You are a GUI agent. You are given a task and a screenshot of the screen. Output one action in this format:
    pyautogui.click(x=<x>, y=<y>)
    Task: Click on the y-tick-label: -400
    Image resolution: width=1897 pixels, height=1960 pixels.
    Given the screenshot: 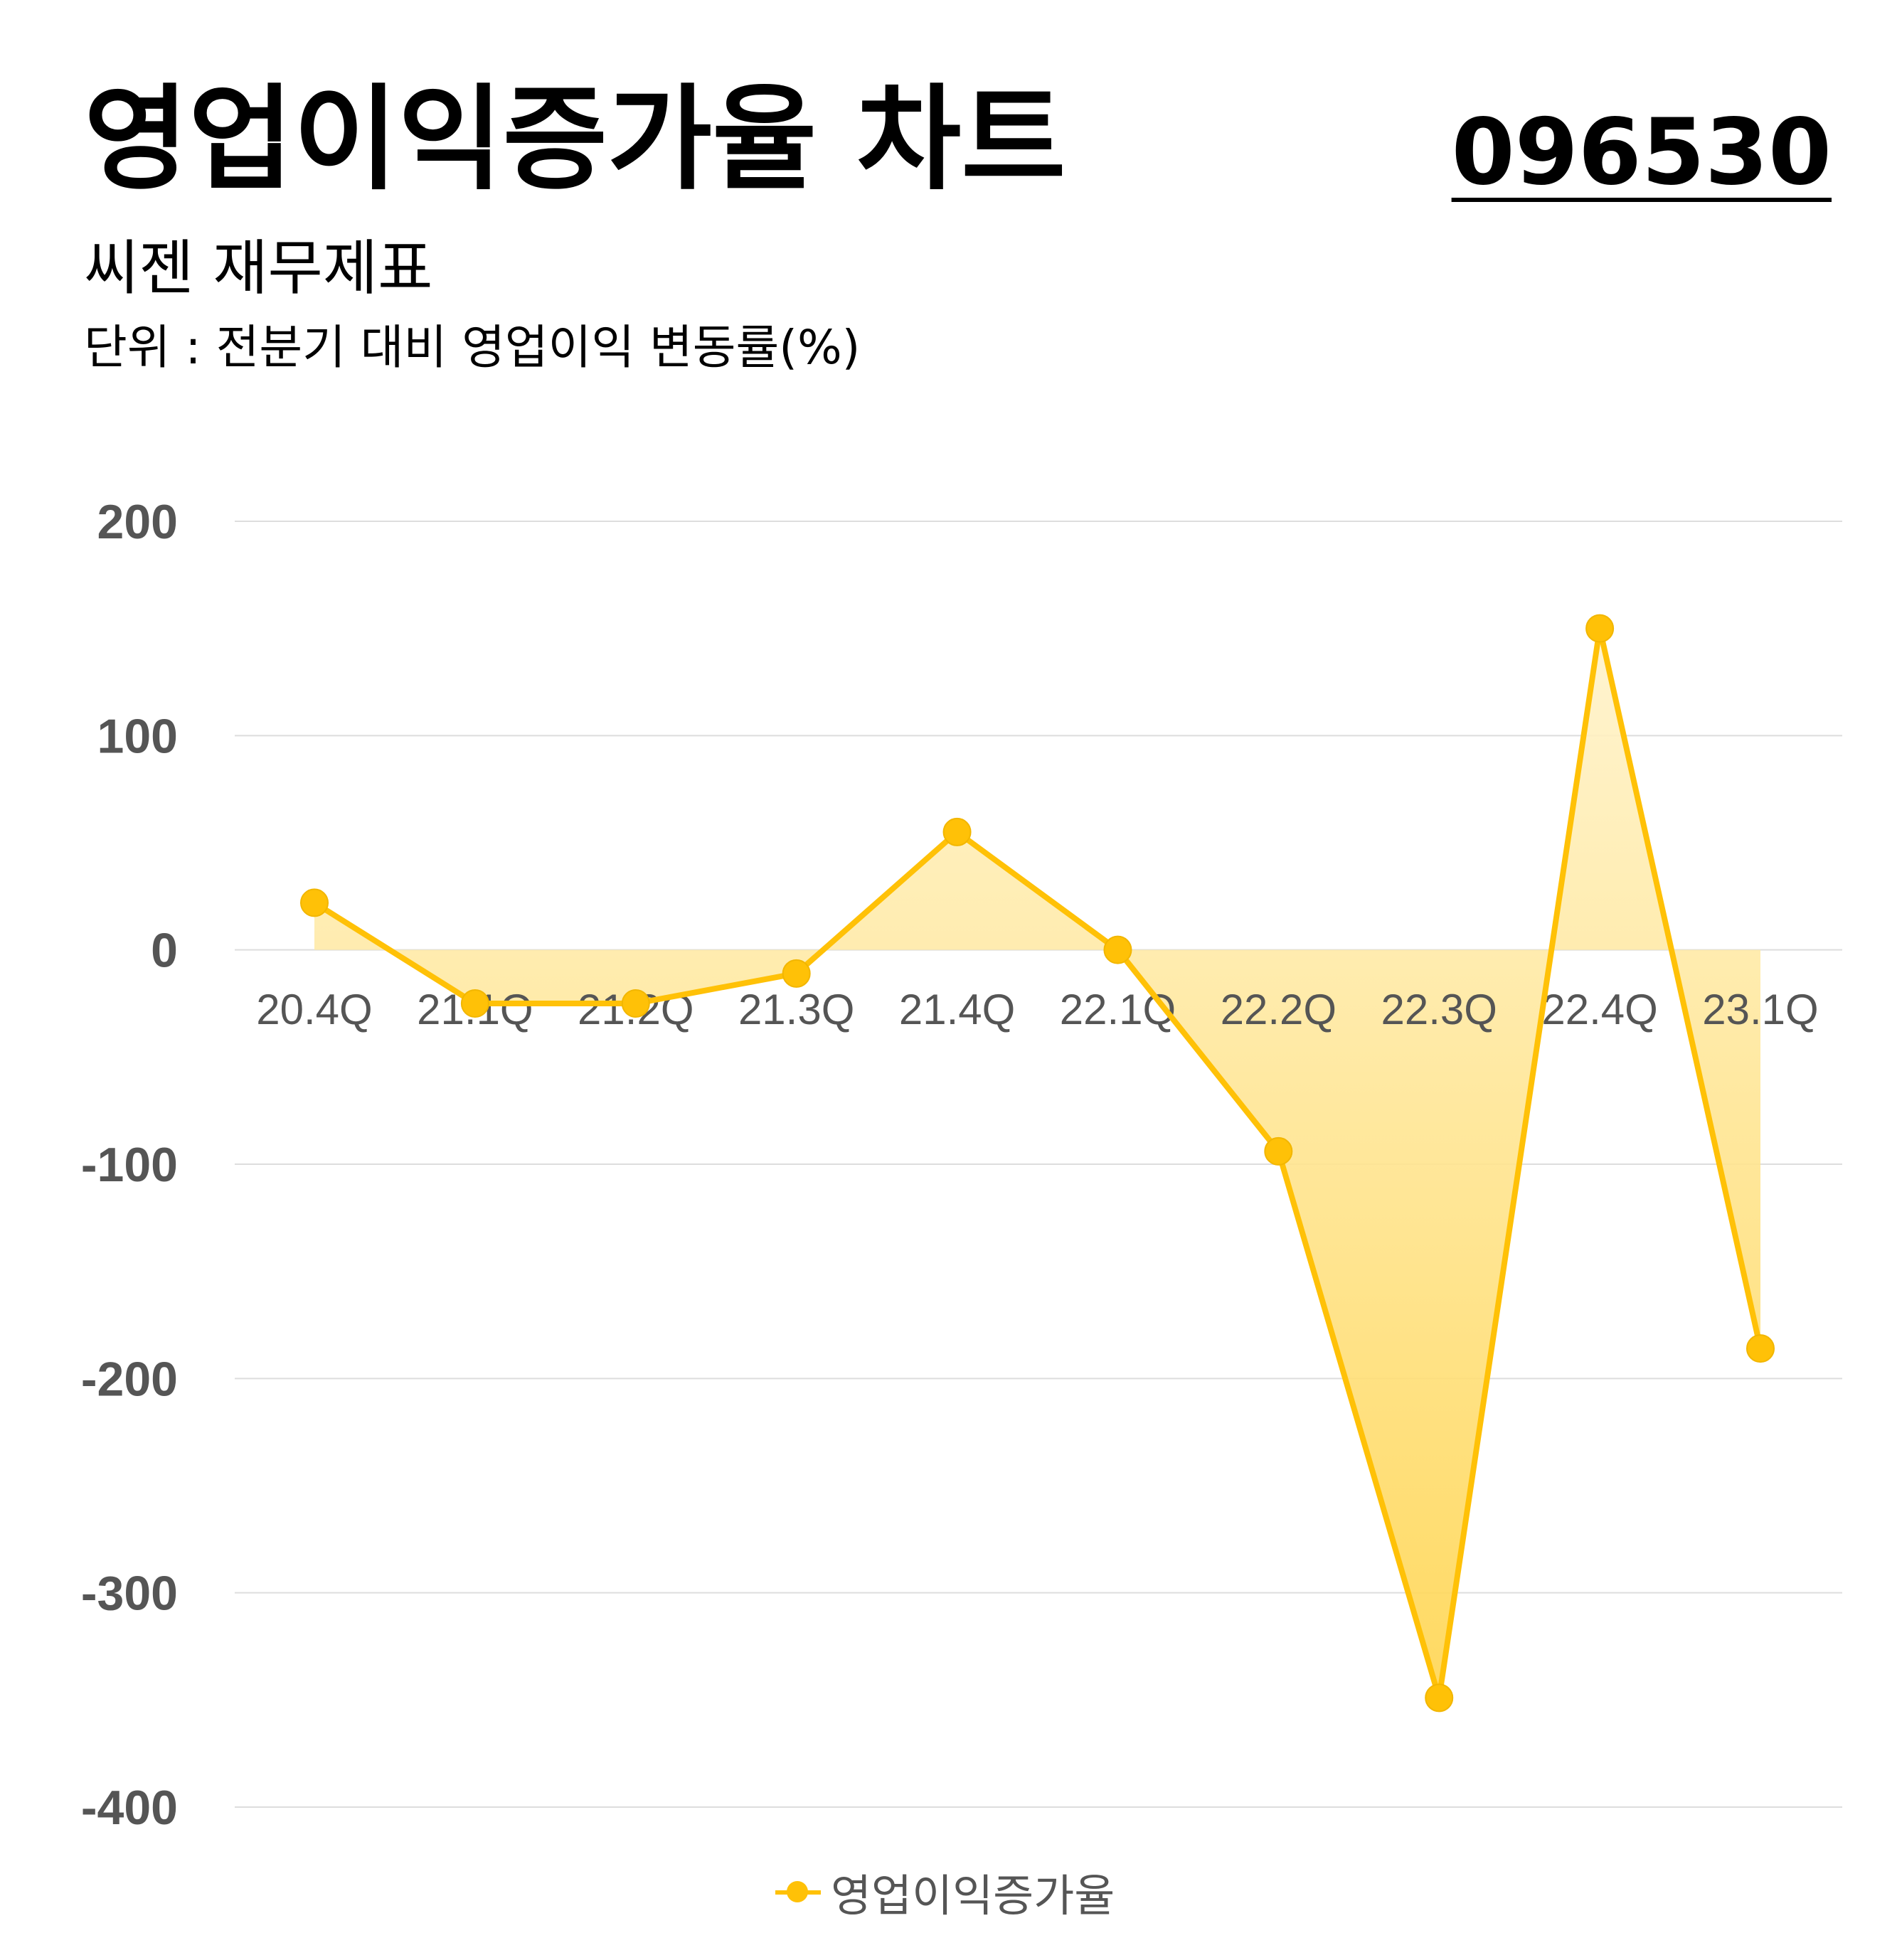 What is the action you would take?
    pyautogui.click(x=129, y=1808)
    